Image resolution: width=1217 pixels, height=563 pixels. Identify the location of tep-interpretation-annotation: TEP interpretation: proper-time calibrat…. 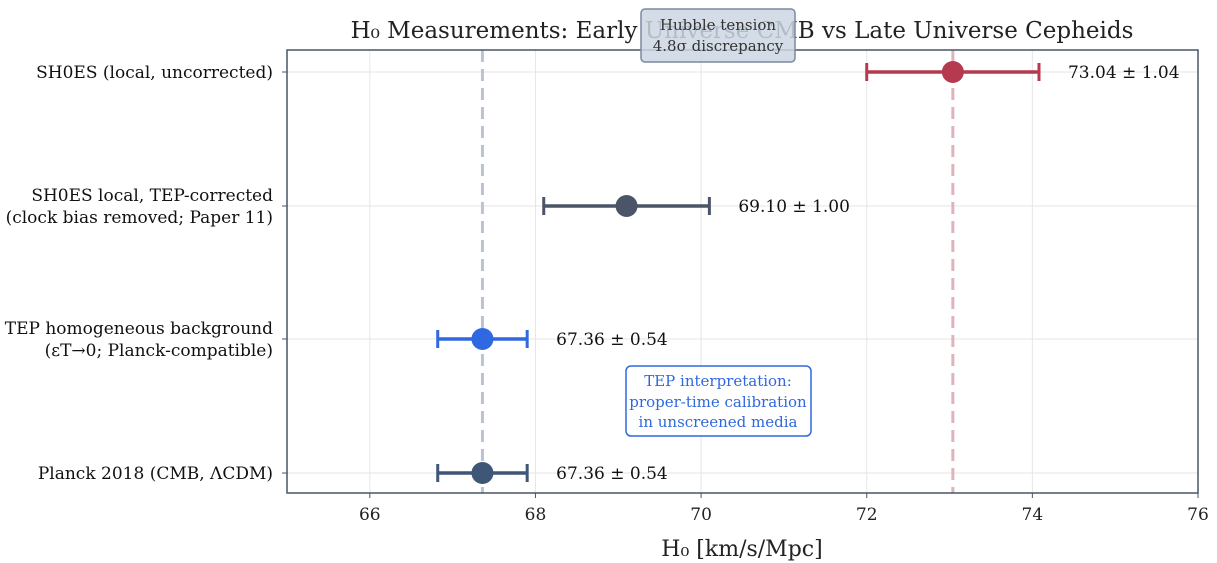
(718, 401).